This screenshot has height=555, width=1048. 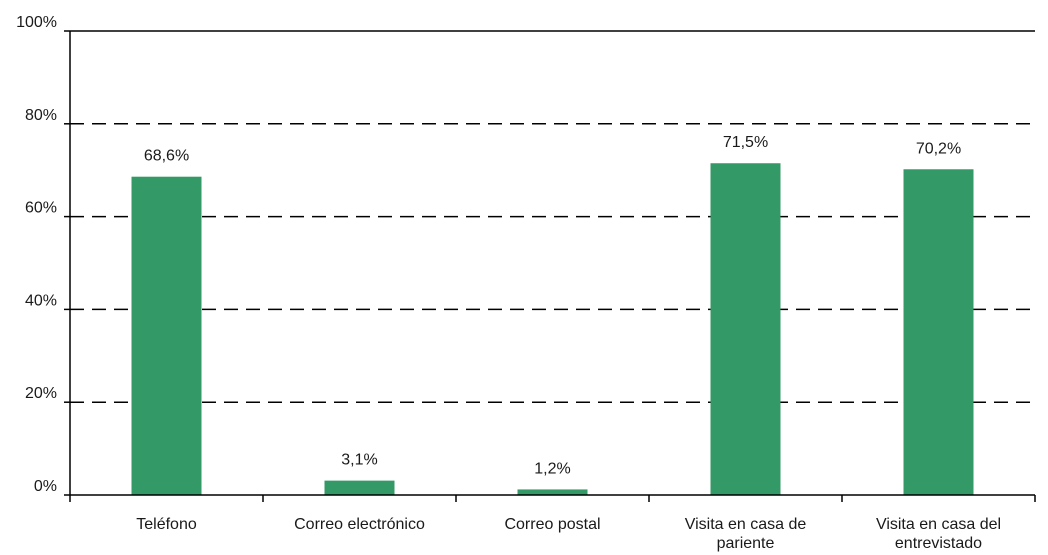 What do you see at coordinates (41, 208) in the screenshot?
I see `y-tick-label: 60%` at bounding box center [41, 208].